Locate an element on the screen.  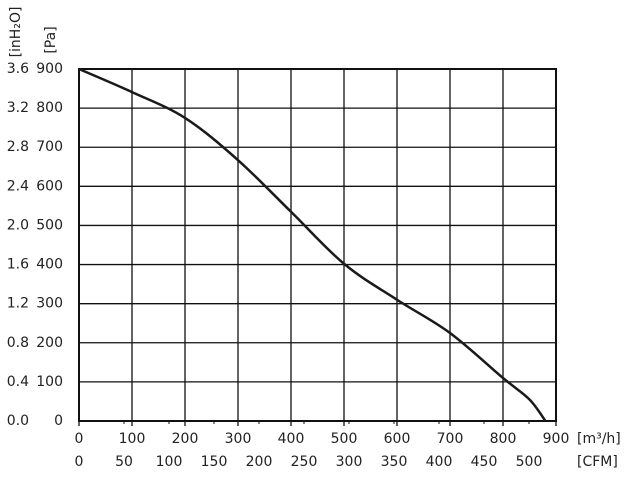
y-tick-label: 800 is located at coordinates (49, 108).